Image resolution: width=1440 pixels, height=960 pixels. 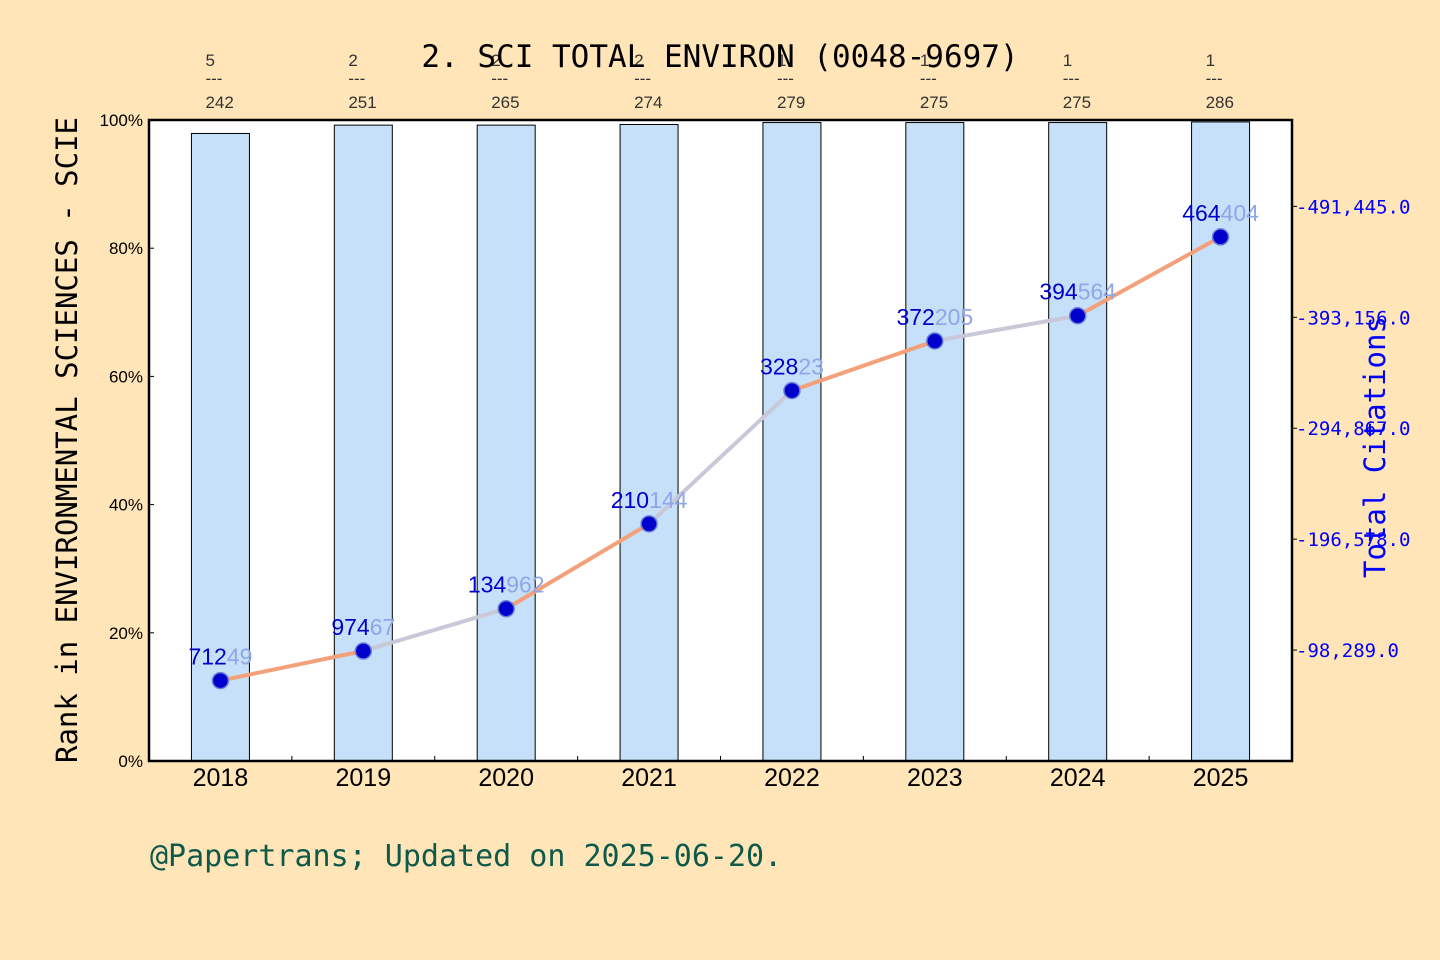 I want to click on y-axis-label: Rank in ENVIRONMENTAL SCIENCES - SCIE, so click(x=67, y=440).